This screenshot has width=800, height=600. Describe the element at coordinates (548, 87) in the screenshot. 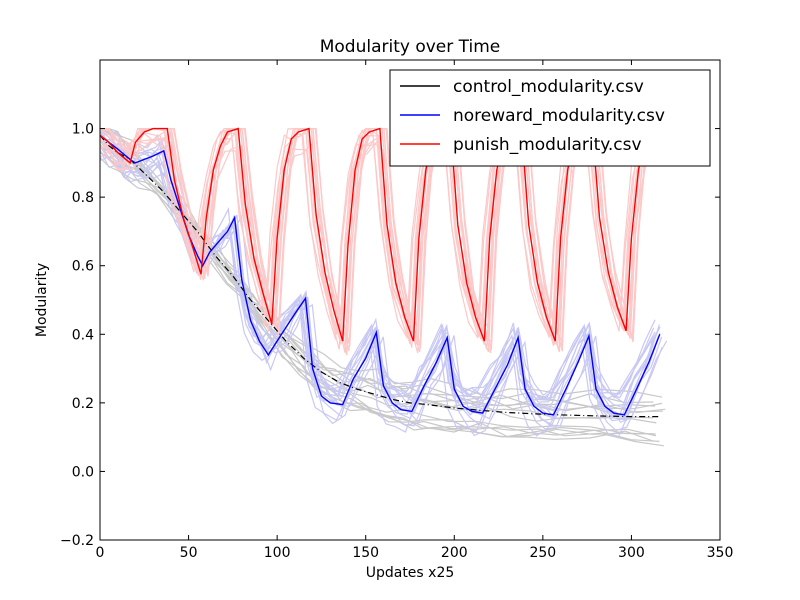

I see `legend-label: control_modularity.csv` at that location.